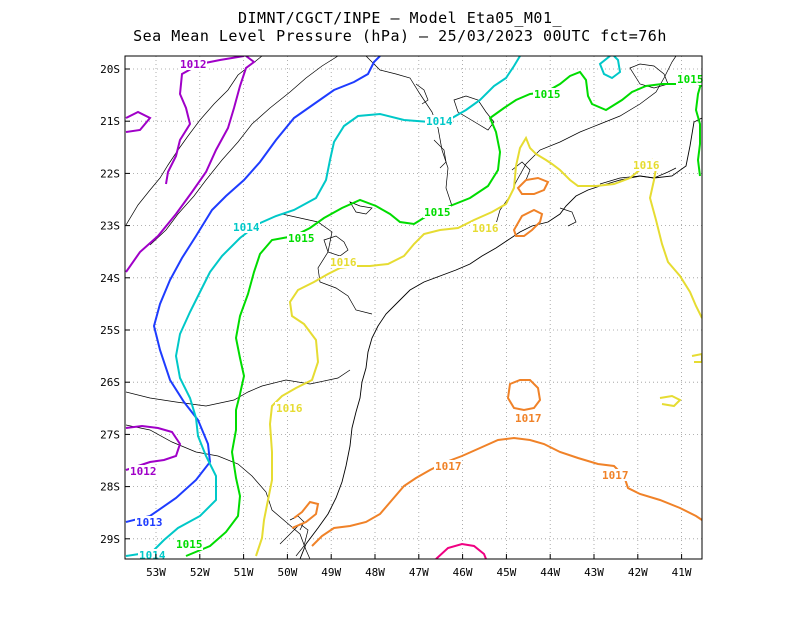 The width and height of the screenshot is (800, 618). Describe the element at coordinates (110, 487) in the screenshot. I see `lat-tick-label: 28S` at that location.